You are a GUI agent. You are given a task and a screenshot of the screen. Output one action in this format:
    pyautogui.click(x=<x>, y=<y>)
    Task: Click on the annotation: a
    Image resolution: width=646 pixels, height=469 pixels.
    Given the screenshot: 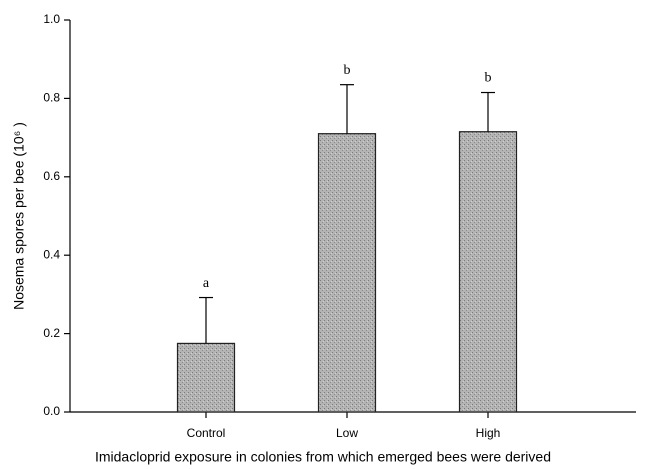 What is the action you would take?
    pyautogui.click(x=206, y=283)
    